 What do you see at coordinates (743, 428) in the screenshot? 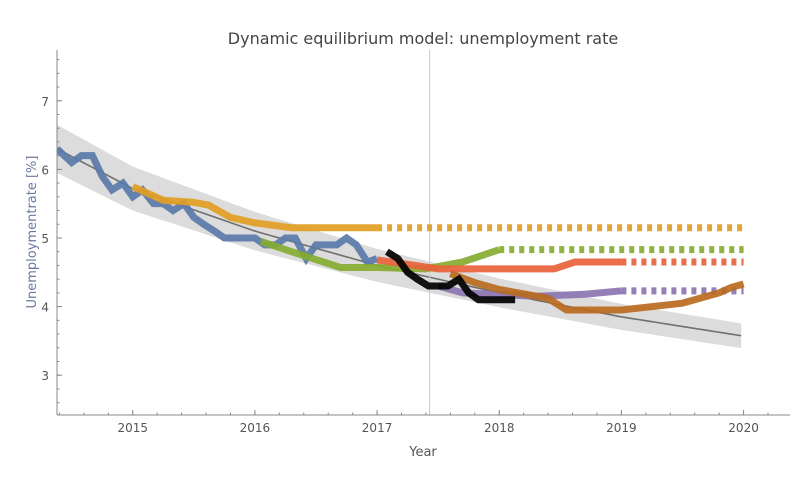
I see `x-tick-label: 2020` at bounding box center [743, 428].